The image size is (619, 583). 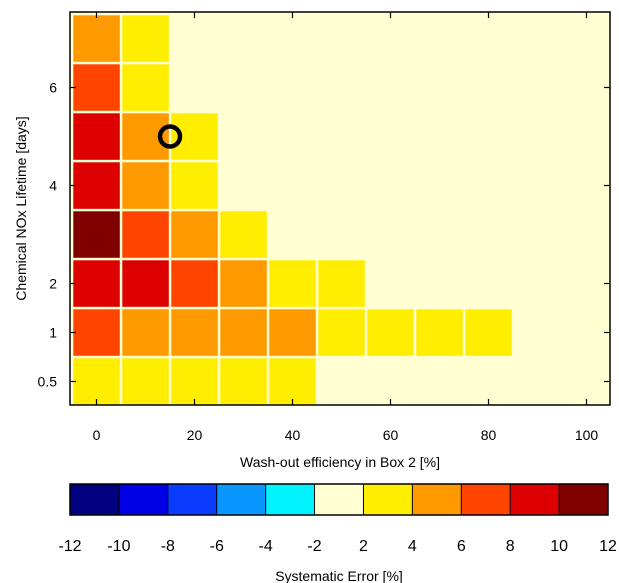 What do you see at coordinates (53, 333) in the screenshot?
I see `y-tick-label: 1` at bounding box center [53, 333].